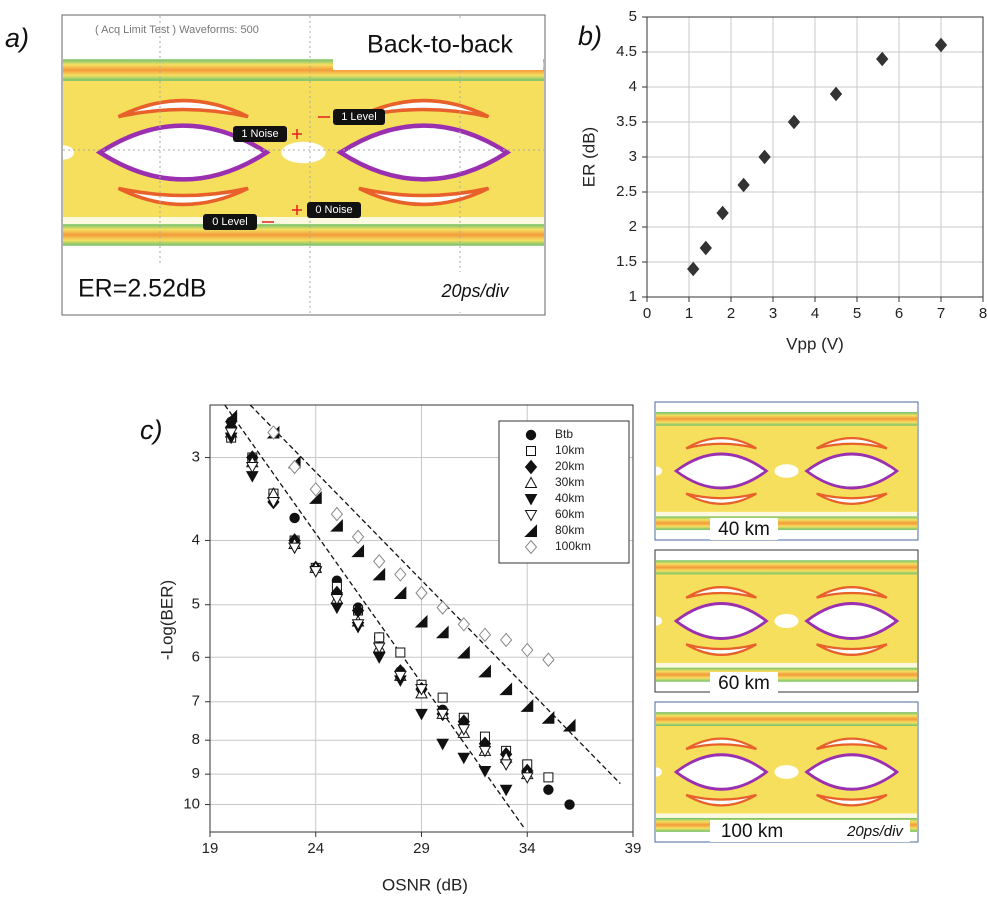 The width and height of the screenshot is (988, 902). Describe the element at coordinates (899, 313) in the screenshot. I see `x-tick-label: 6` at that location.